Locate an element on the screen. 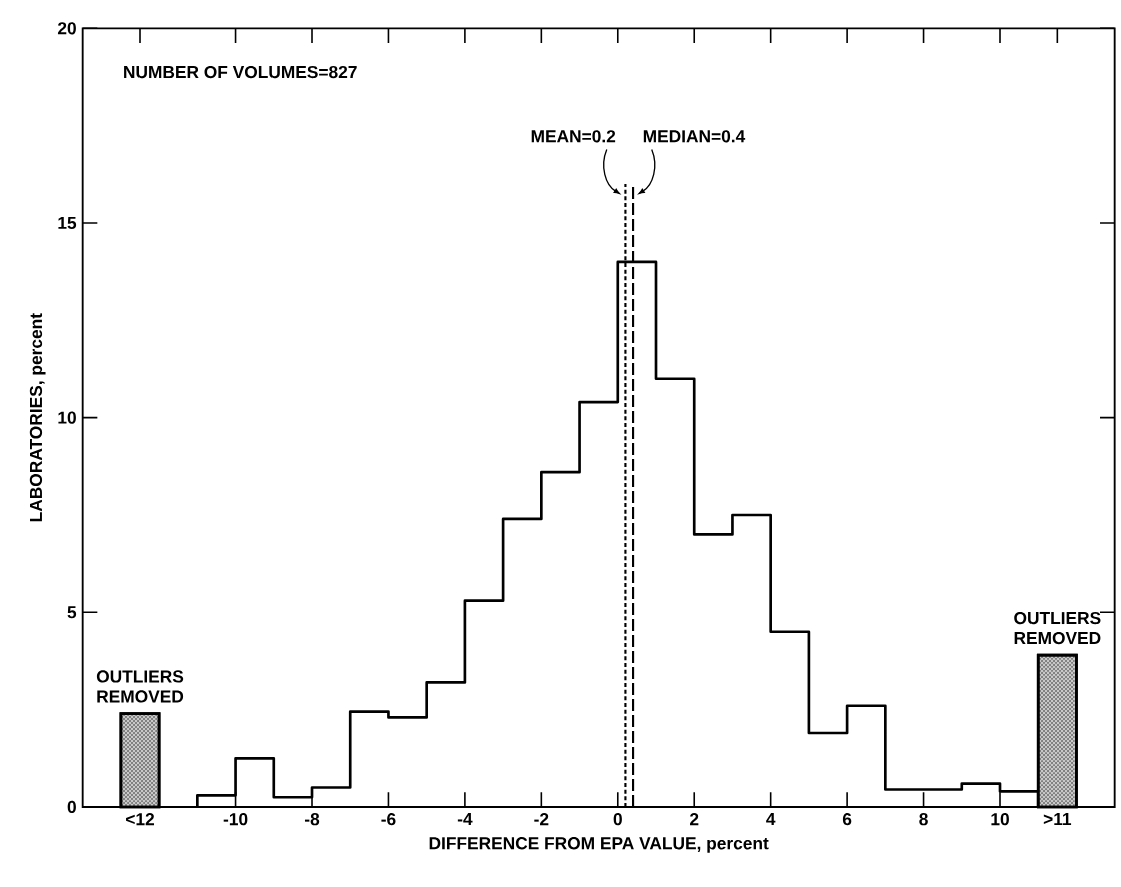 The width and height of the screenshot is (1121, 887). x-tick-label: <12 is located at coordinates (140, 819).